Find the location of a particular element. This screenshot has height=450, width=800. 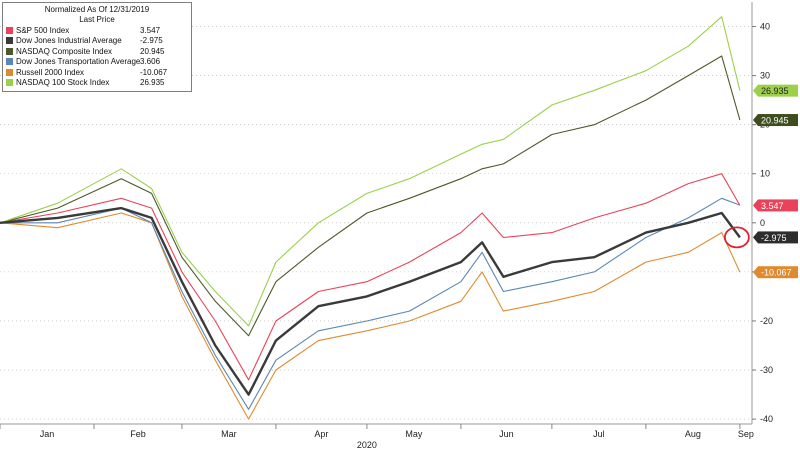

legend-item: NASDAQ Composite Index 20.945 is located at coordinates (97, 51).